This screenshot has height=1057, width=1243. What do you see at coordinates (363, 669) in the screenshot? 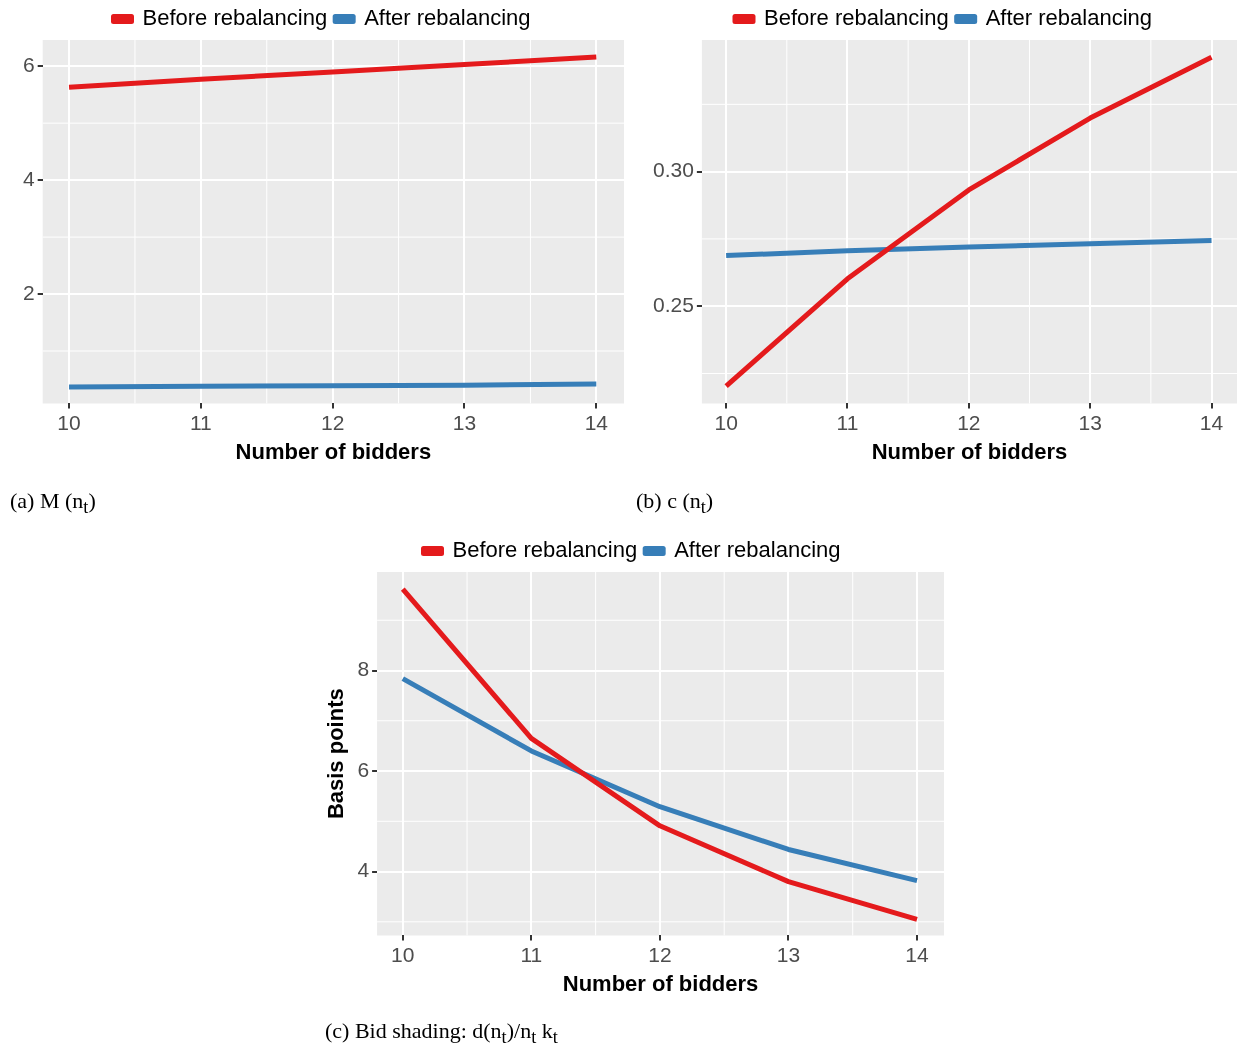
I see `y-tick-label: 8` at bounding box center [363, 669].